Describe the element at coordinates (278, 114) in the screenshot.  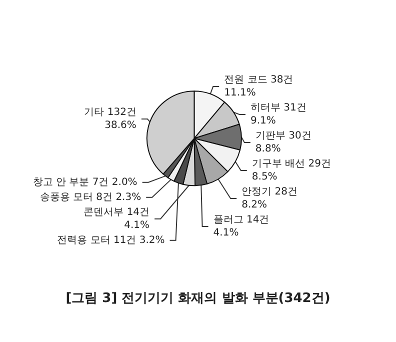
I see `slice-label: 히터부 31건 9.1%` at that location.